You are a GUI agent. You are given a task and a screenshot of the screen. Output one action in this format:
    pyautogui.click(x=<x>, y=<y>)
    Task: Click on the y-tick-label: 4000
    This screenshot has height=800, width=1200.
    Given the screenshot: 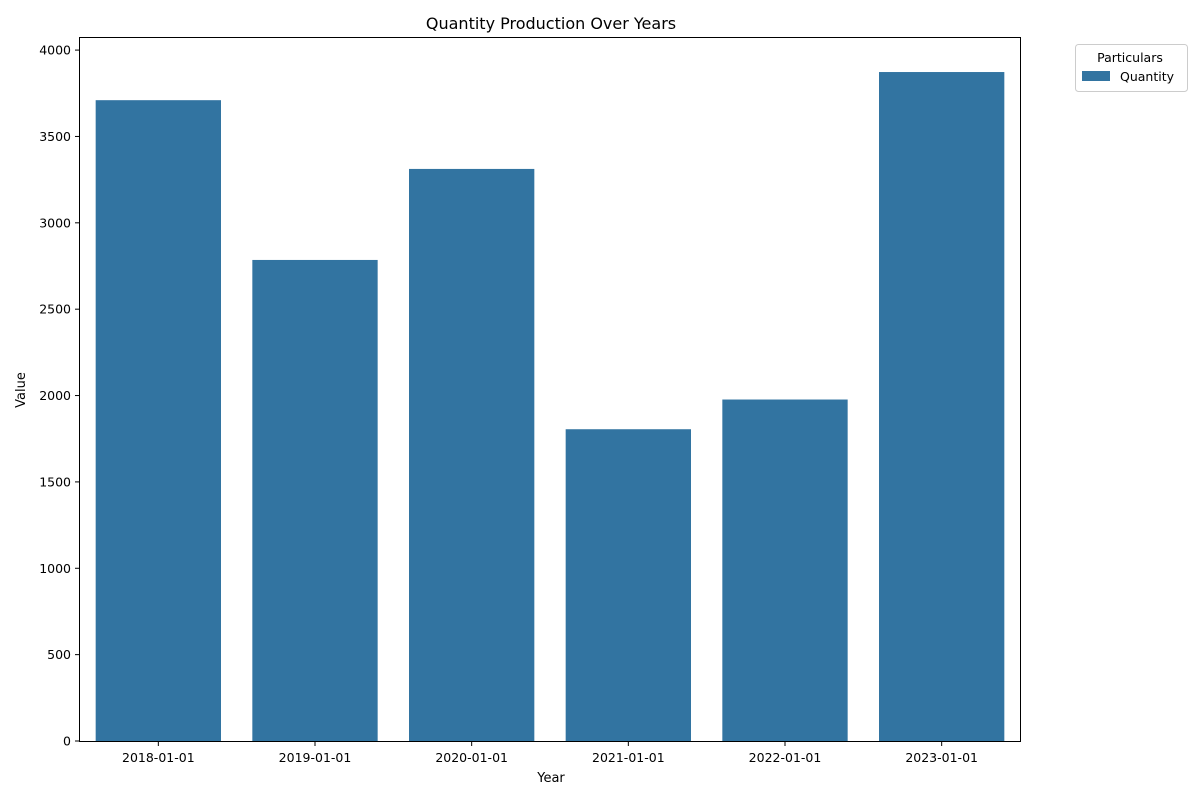 What is the action you would take?
    pyautogui.click(x=55, y=50)
    